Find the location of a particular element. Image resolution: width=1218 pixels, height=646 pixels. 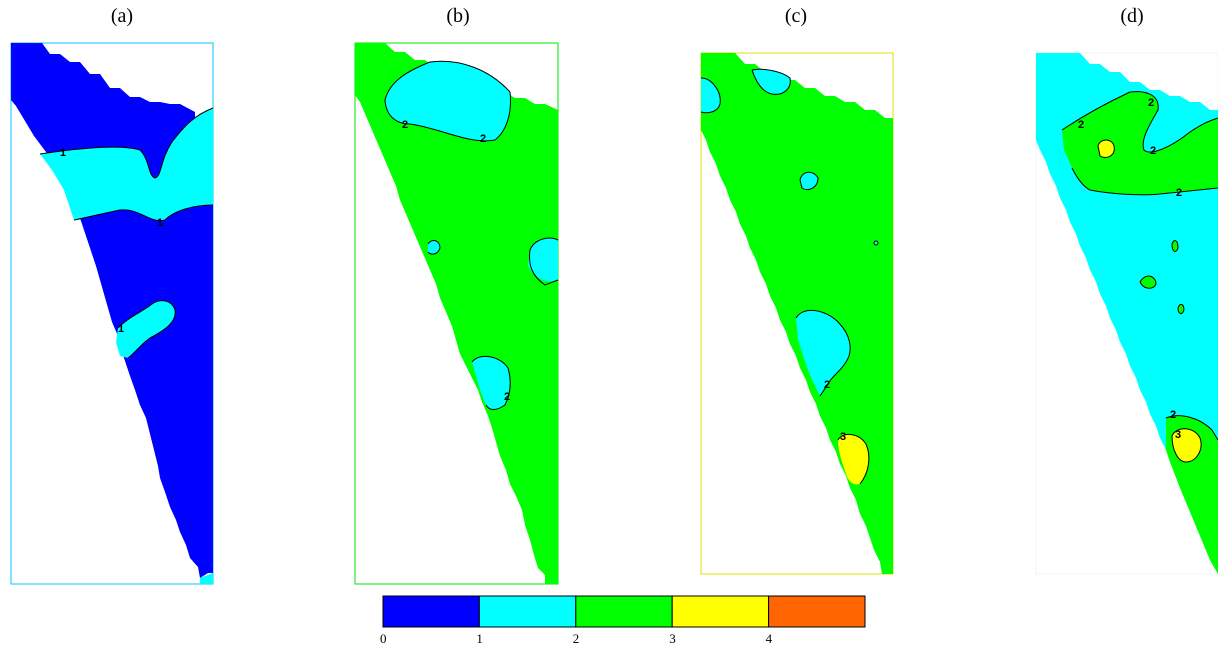

panel-c-contour-label: 3 is located at coordinates (843, 437).